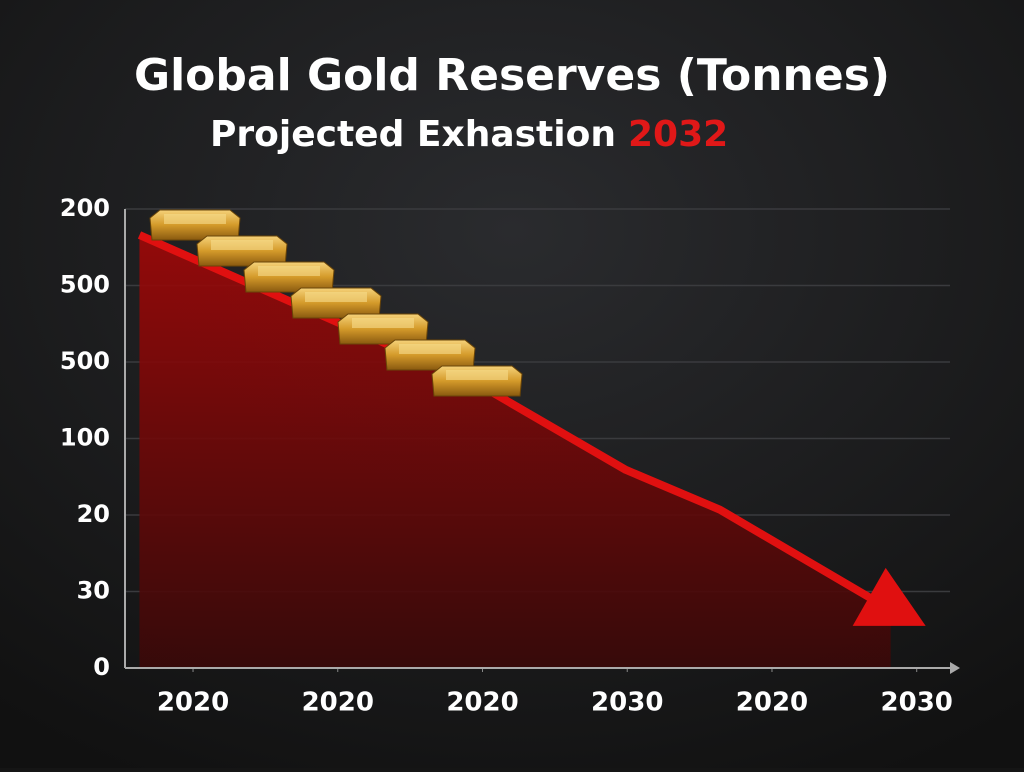  What do you see at coordinates (93, 514) in the screenshot?
I see `y-tick-label: 20` at bounding box center [93, 514].